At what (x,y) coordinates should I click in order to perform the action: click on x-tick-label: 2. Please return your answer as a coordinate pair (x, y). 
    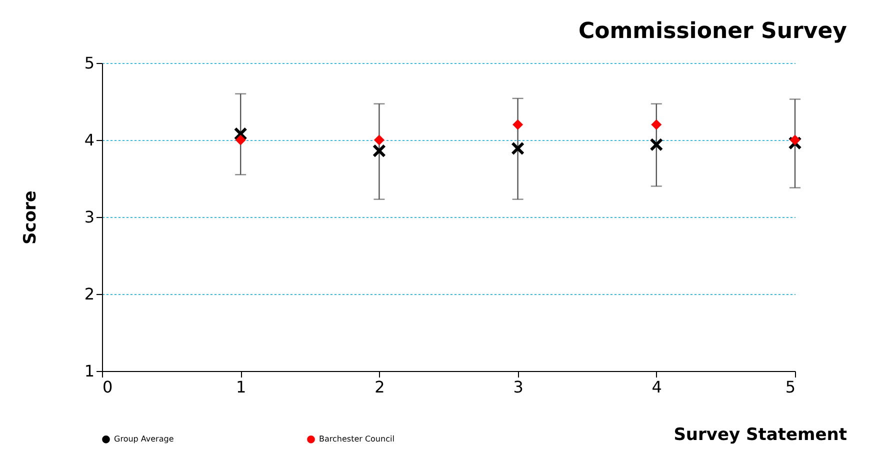
    Looking at the image, I should click on (379, 387).